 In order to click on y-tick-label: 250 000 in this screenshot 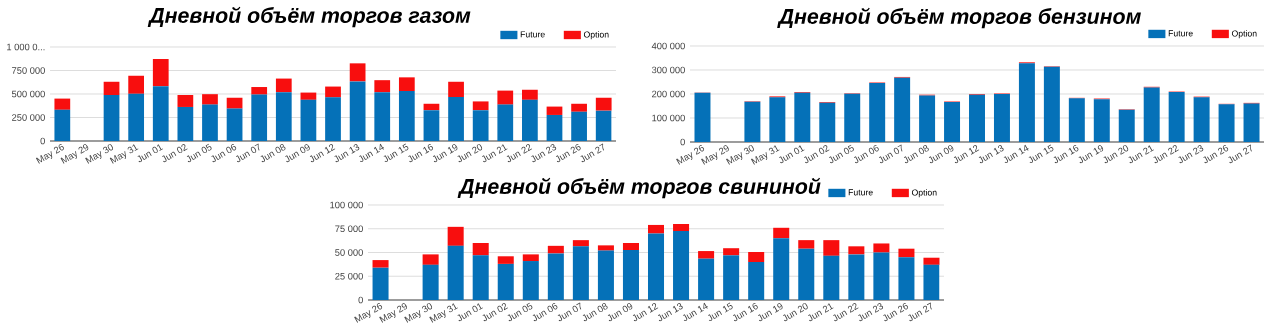, I will do `click(28, 117)`.